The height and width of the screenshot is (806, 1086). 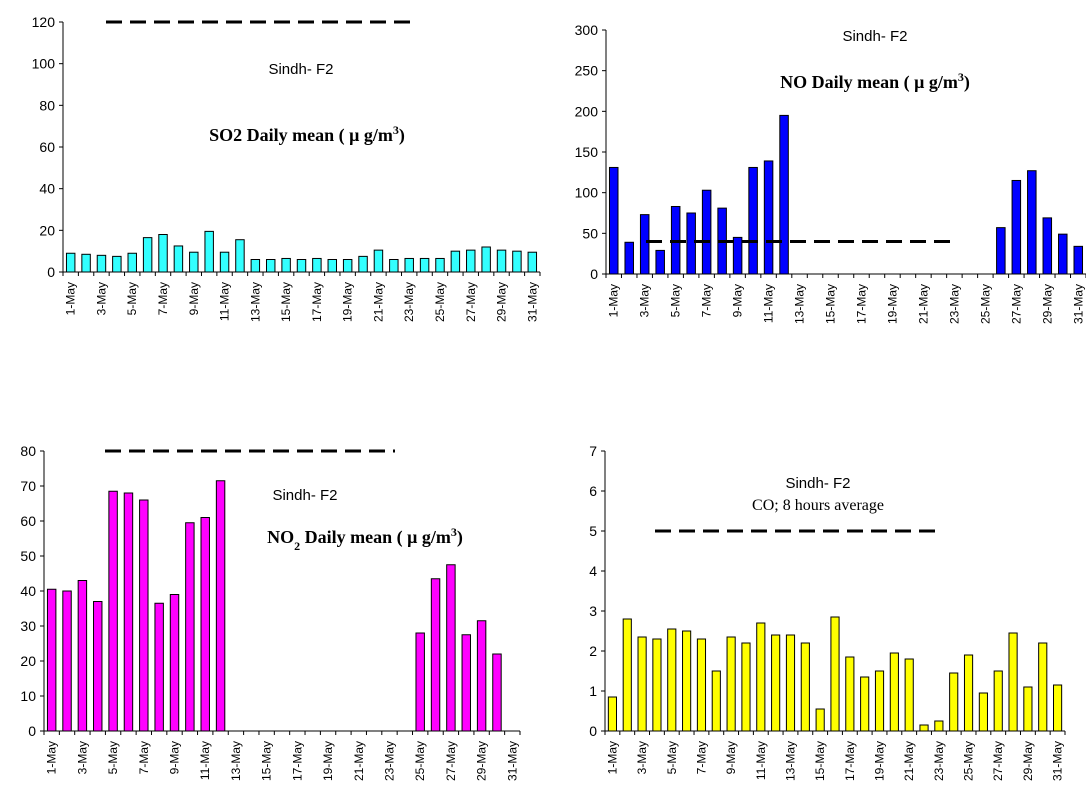 What do you see at coordinates (612, 714) in the screenshot?
I see `bar-1-May` at bounding box center [612, 714].